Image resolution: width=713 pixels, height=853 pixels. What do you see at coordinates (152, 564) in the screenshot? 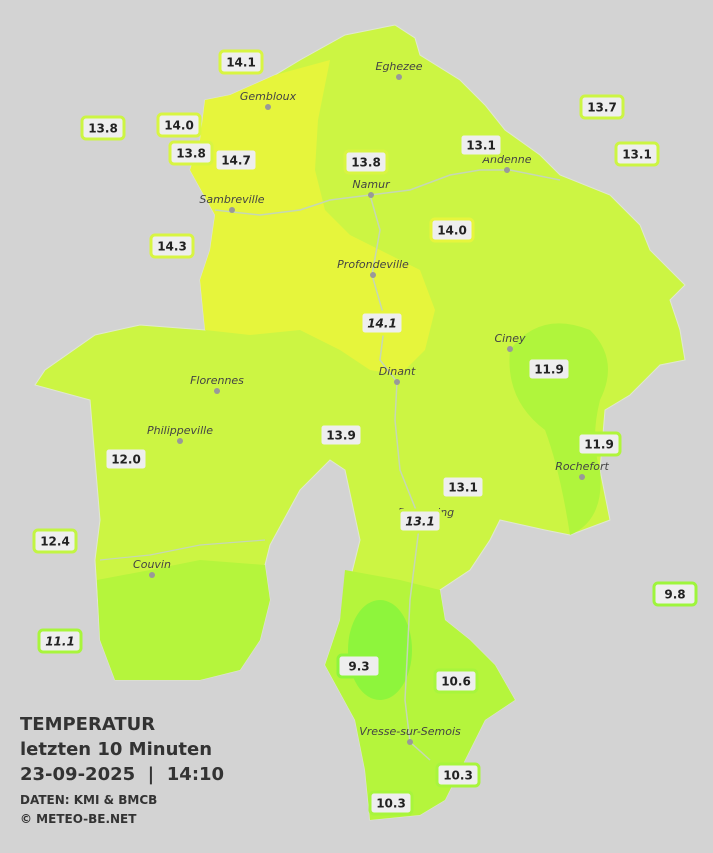
I see `city-label: Couvin` at bounding box center [152, 564].